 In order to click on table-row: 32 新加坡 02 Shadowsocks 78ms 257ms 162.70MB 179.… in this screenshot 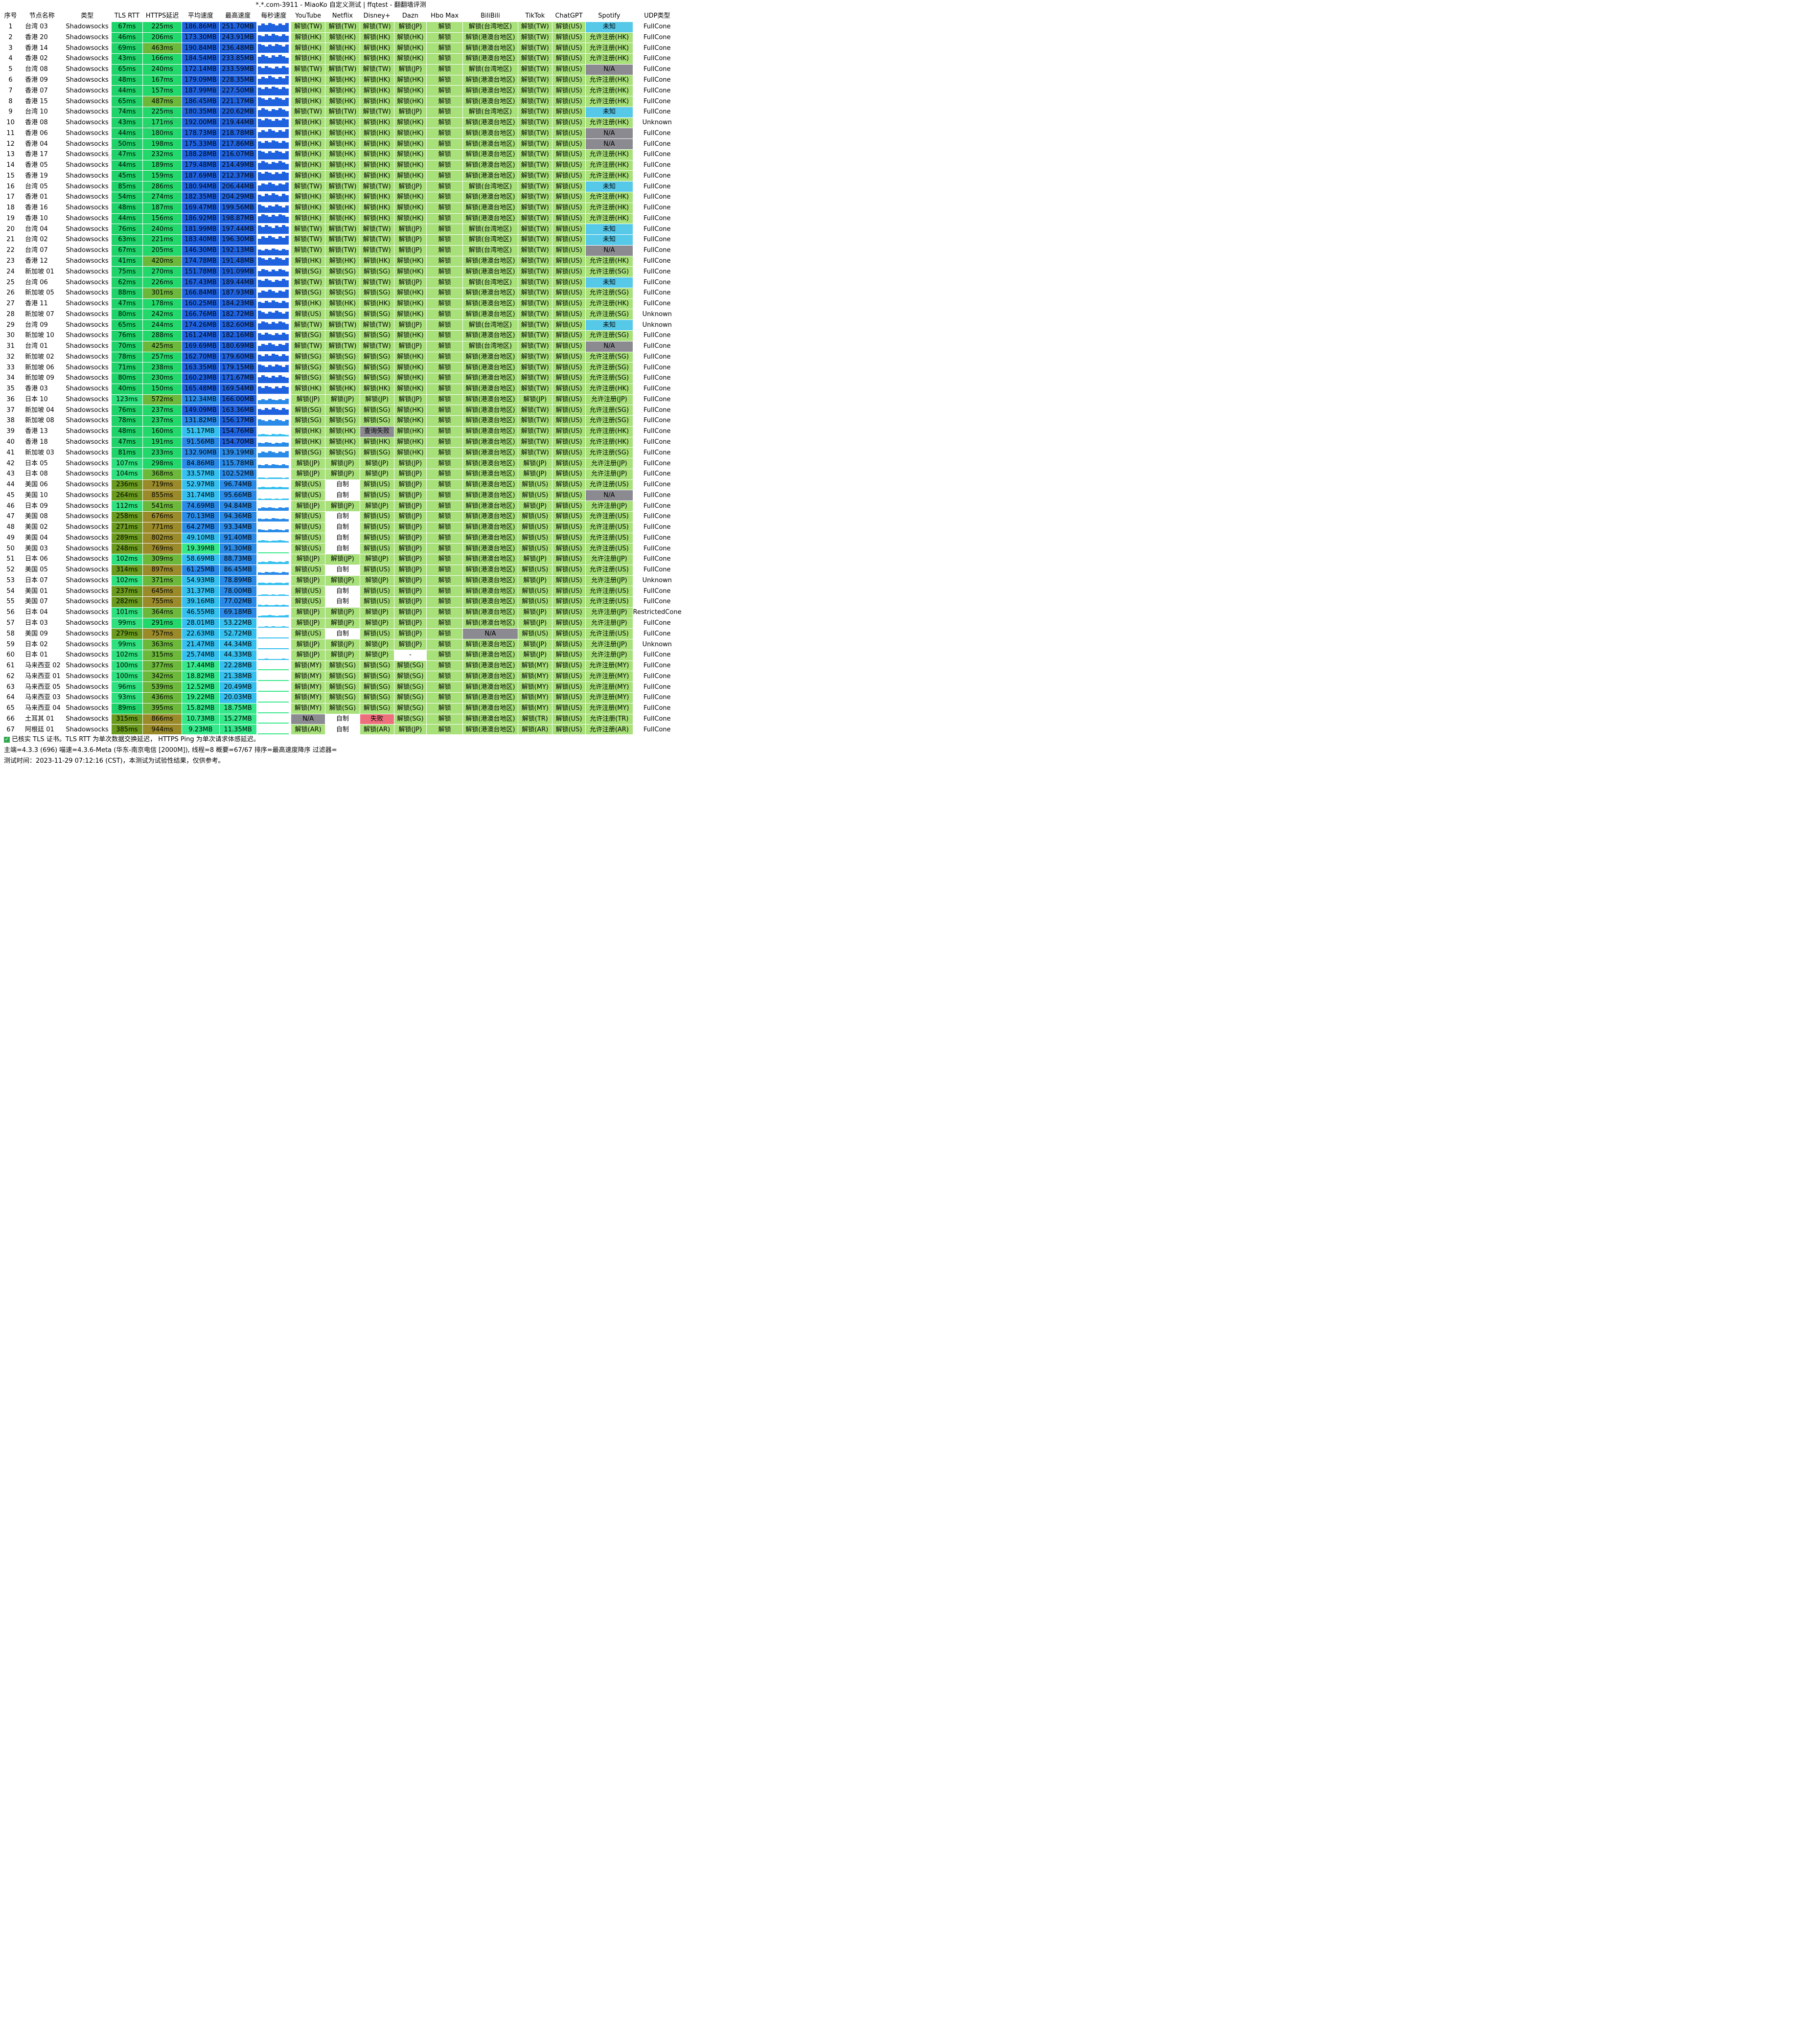, I will do `click(341, 357)`.